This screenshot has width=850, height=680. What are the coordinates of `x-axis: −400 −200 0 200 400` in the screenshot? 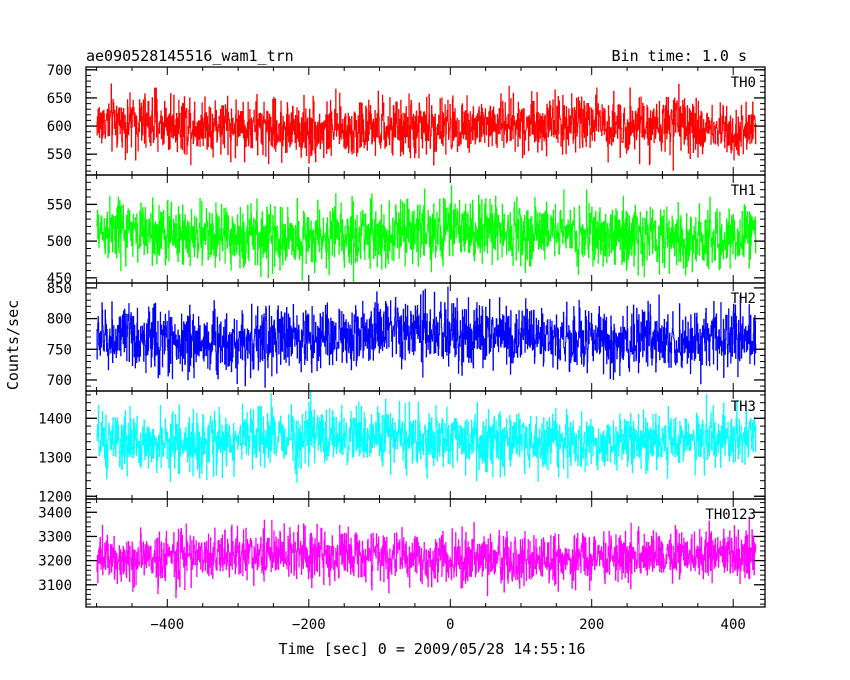 It's located at (447, 625).